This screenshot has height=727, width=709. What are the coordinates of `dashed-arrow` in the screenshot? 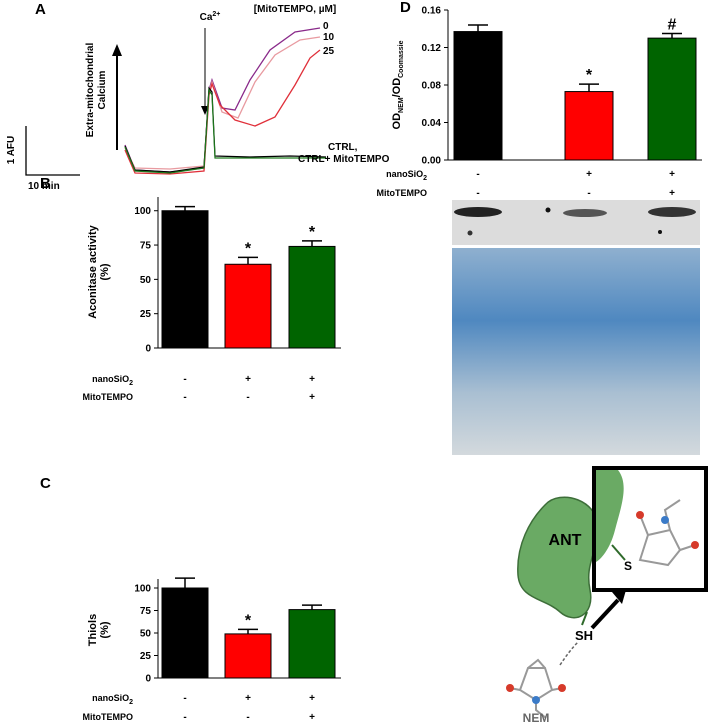 It's located at (569, 653).